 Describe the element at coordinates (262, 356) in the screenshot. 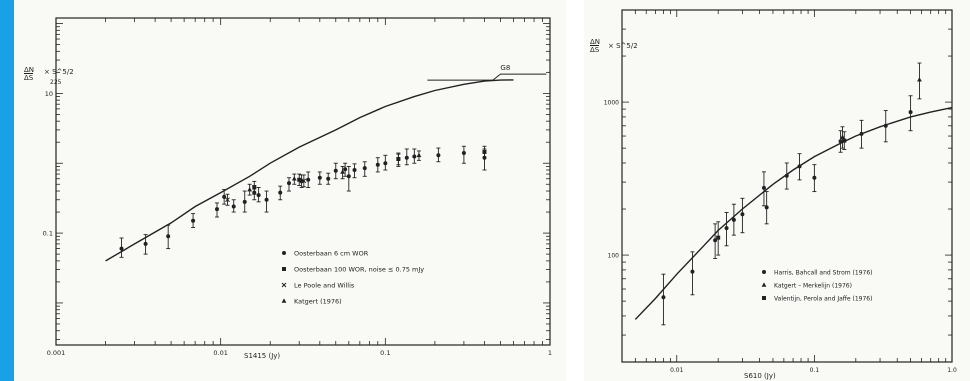

I see `x-axis-label: S1415 (Jy)` at that location.